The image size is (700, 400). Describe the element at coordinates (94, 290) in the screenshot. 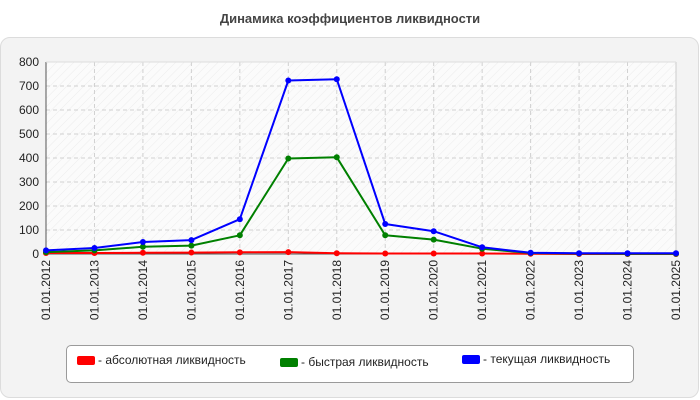

I see `x-tick-label: 01.01.2013` at that location.